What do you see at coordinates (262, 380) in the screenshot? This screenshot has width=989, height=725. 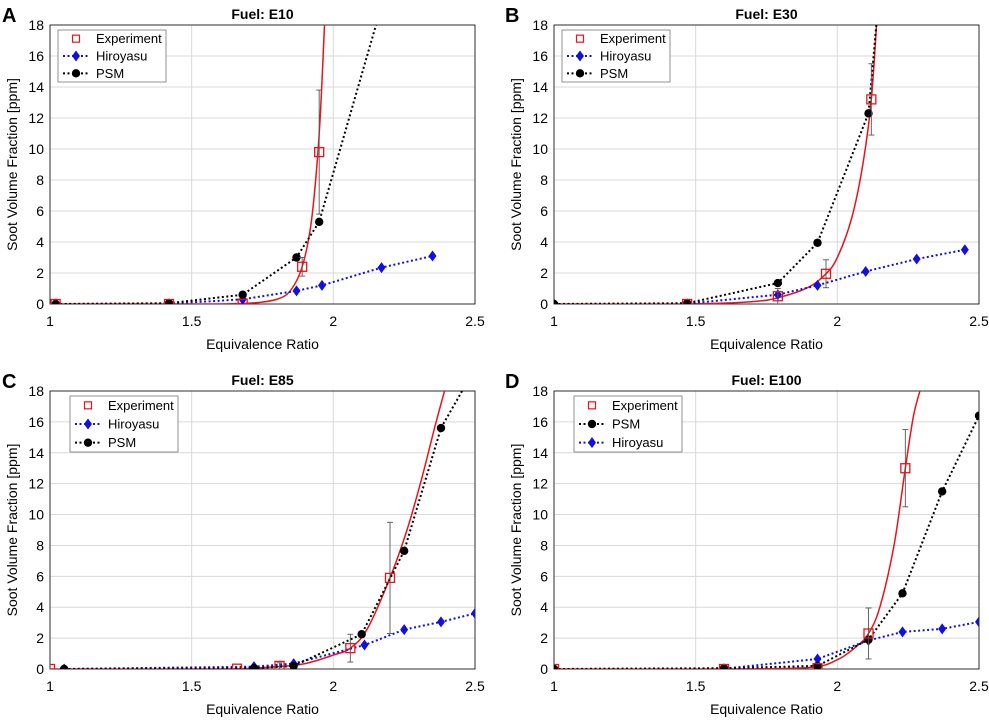 I see `chart-title: Fuel: E85` at bounding box center [262, 380].